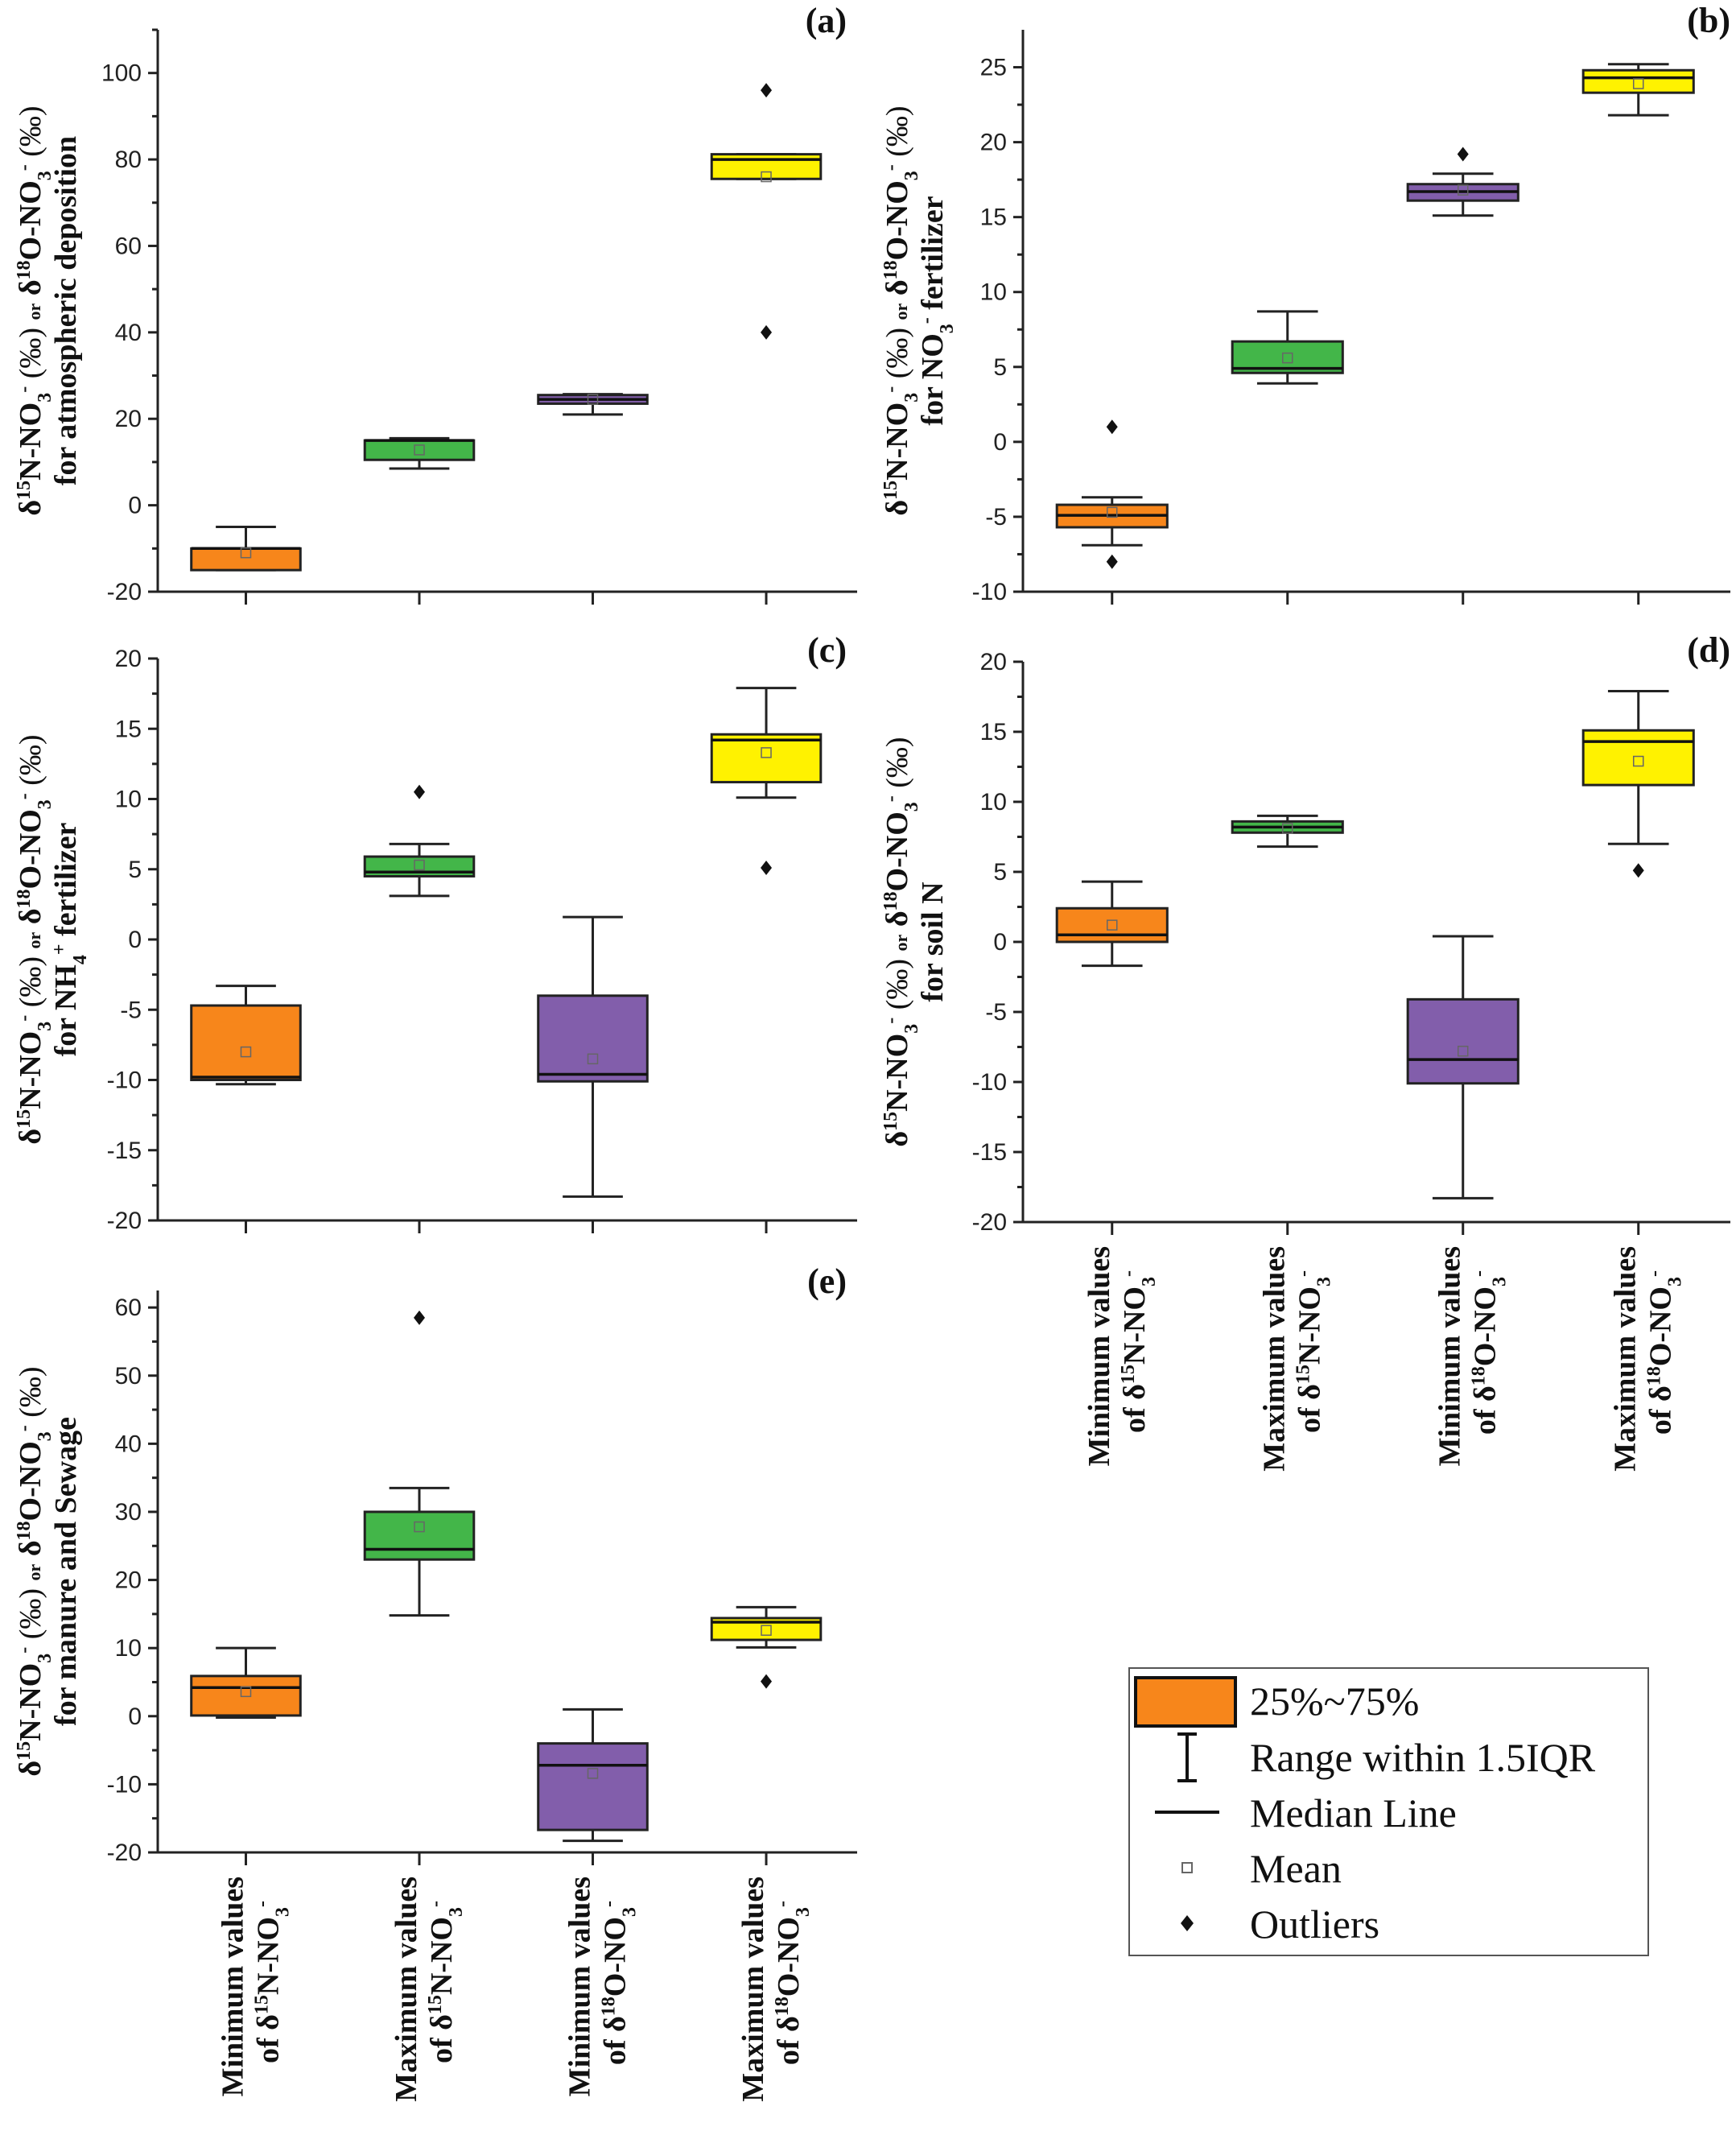  I want to click on ylabel-part: for manure and Sewage, so click(66, 1571).